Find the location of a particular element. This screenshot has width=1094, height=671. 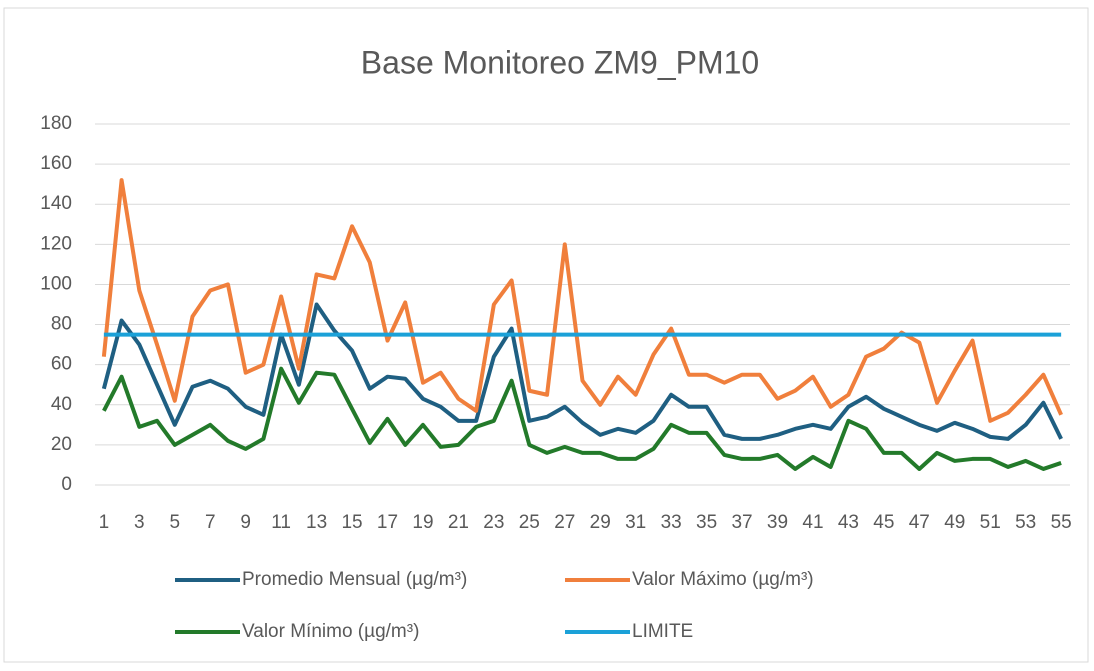

x-tick-label: 5 is located at coordinates (174, 522).